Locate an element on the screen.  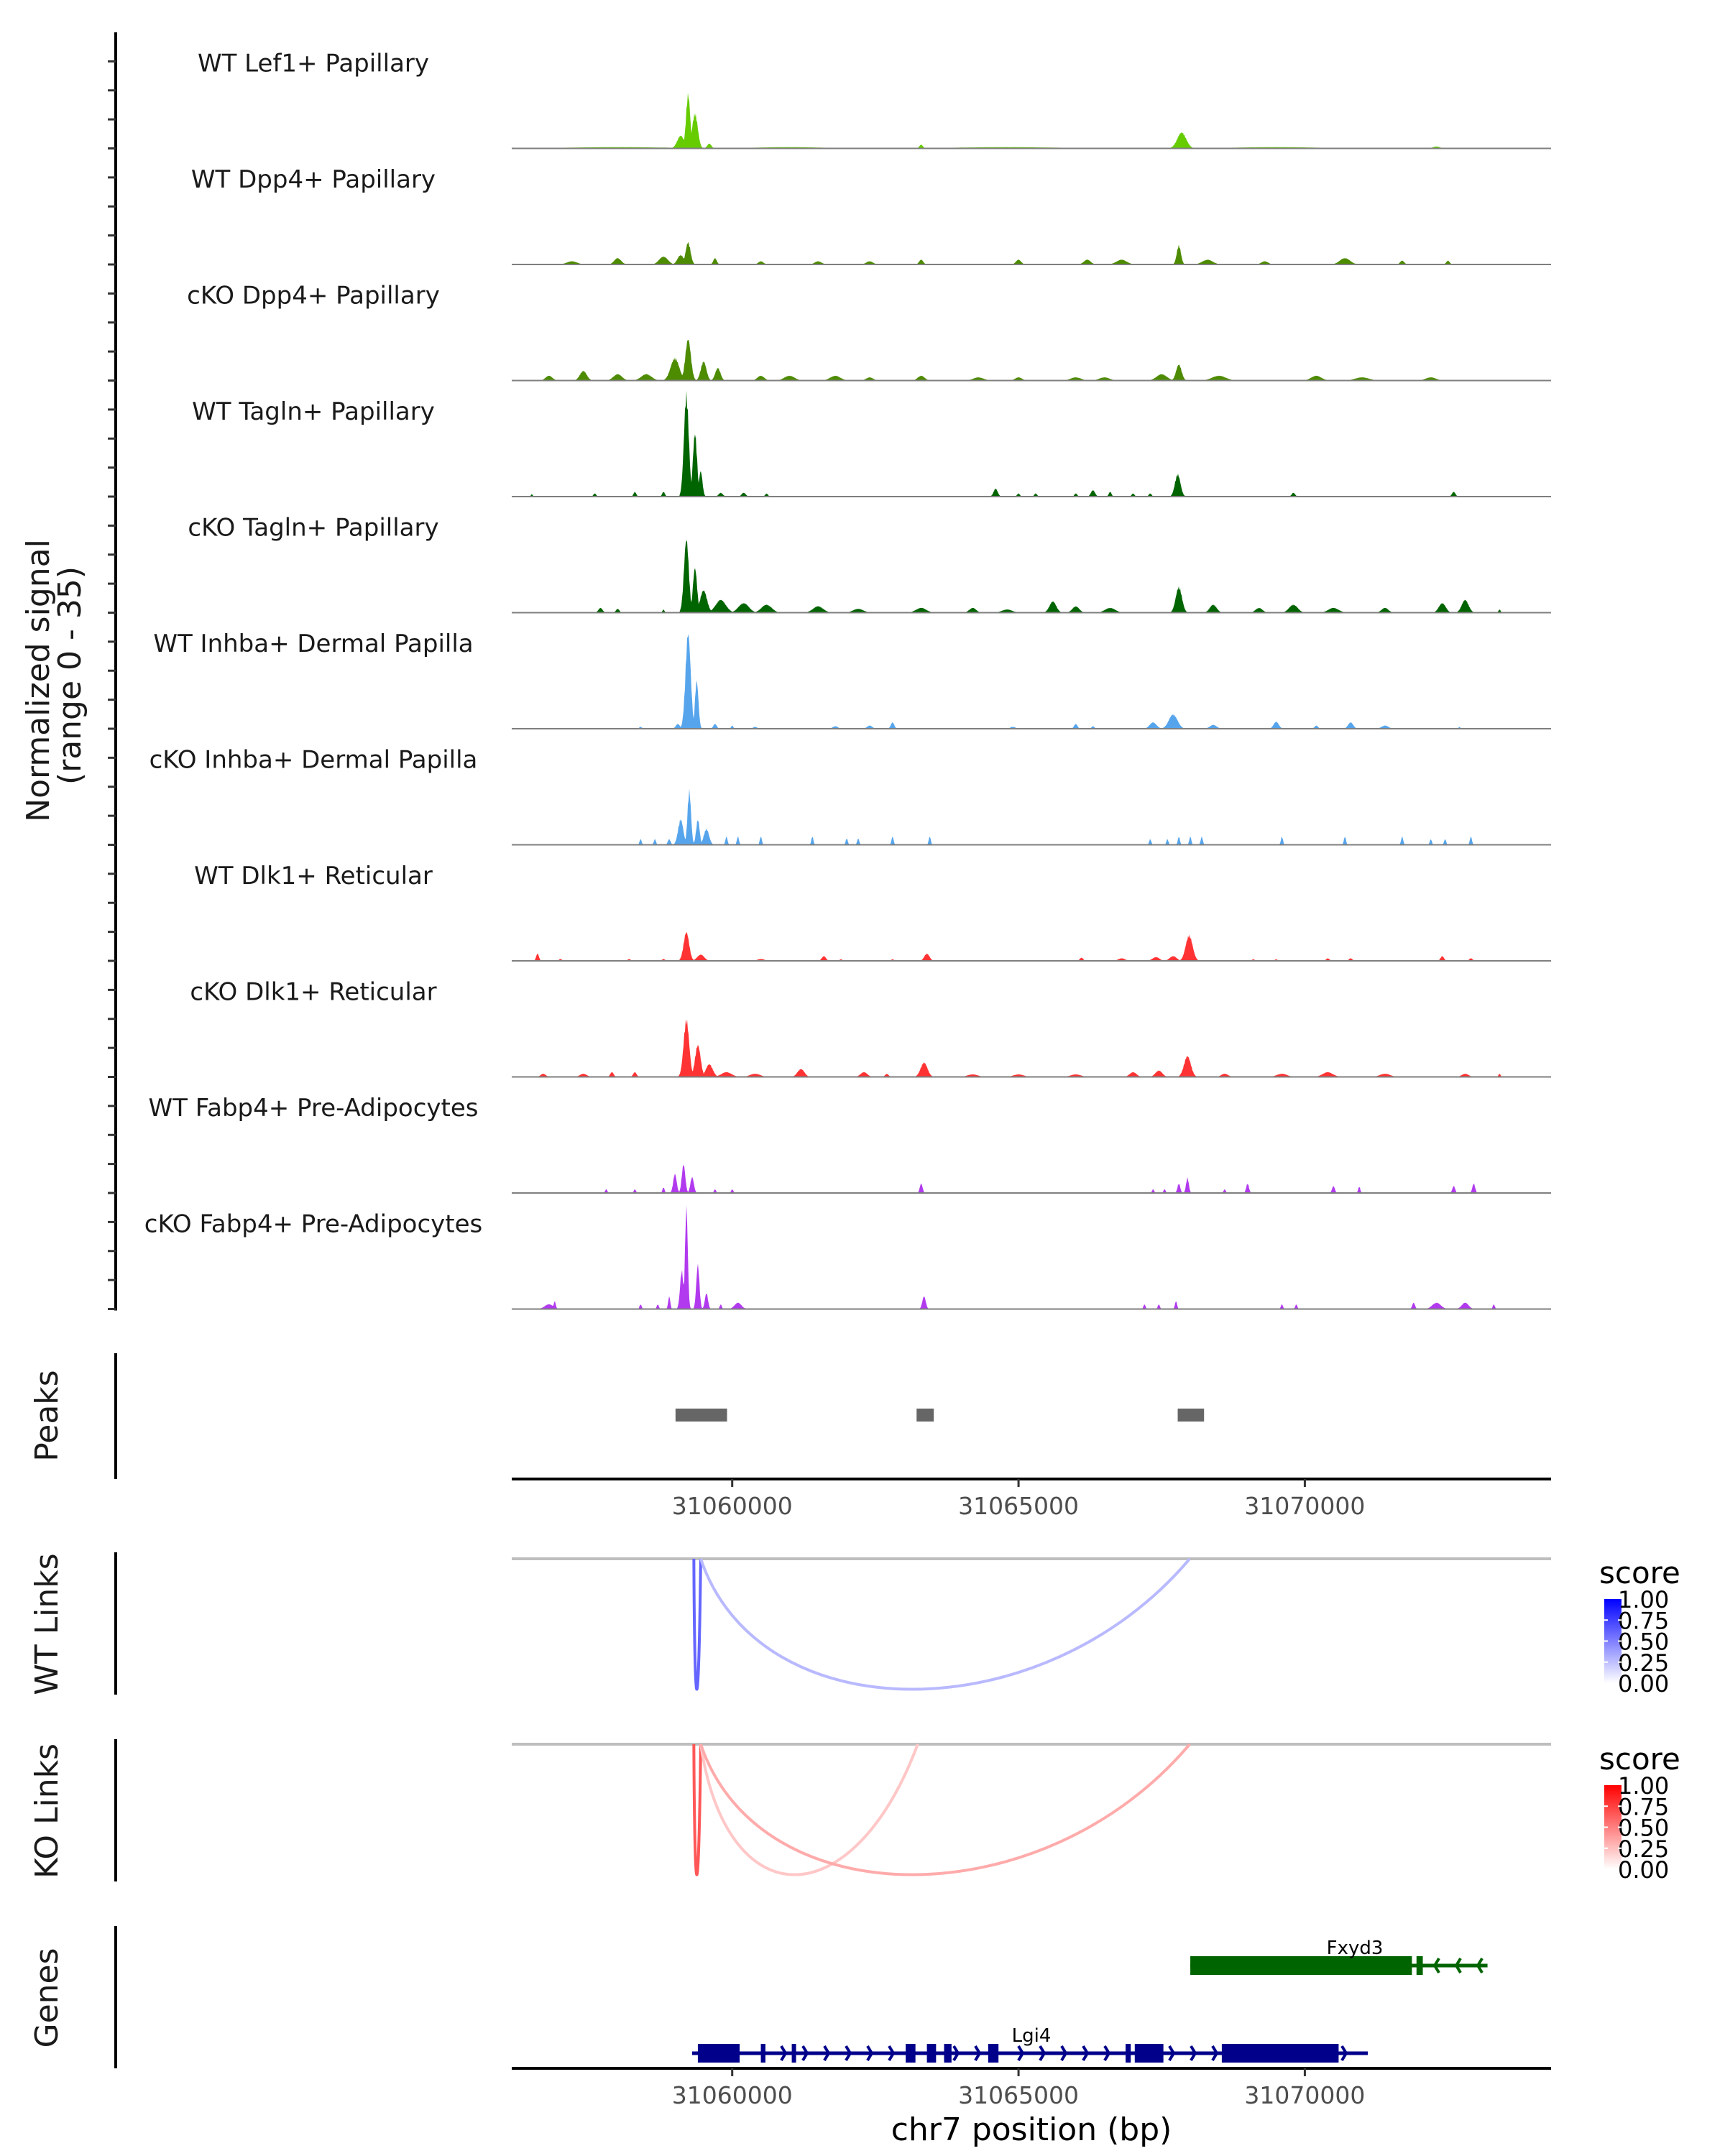
x-tick-label: 31060000 is located at coordinates (732, 2095).